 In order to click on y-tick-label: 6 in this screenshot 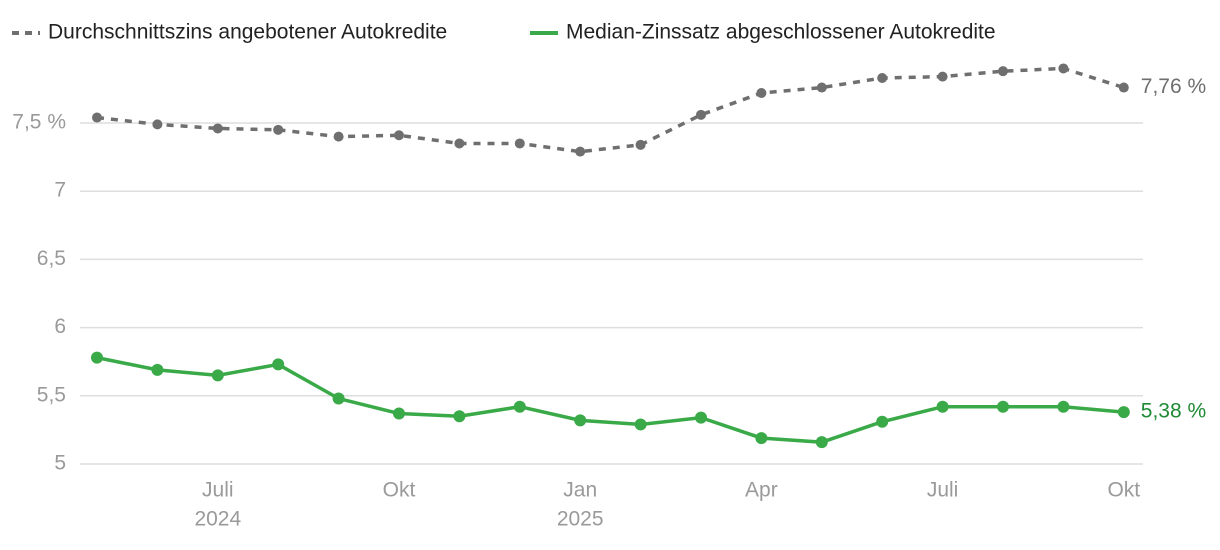, I will do `click(60, 326)`.